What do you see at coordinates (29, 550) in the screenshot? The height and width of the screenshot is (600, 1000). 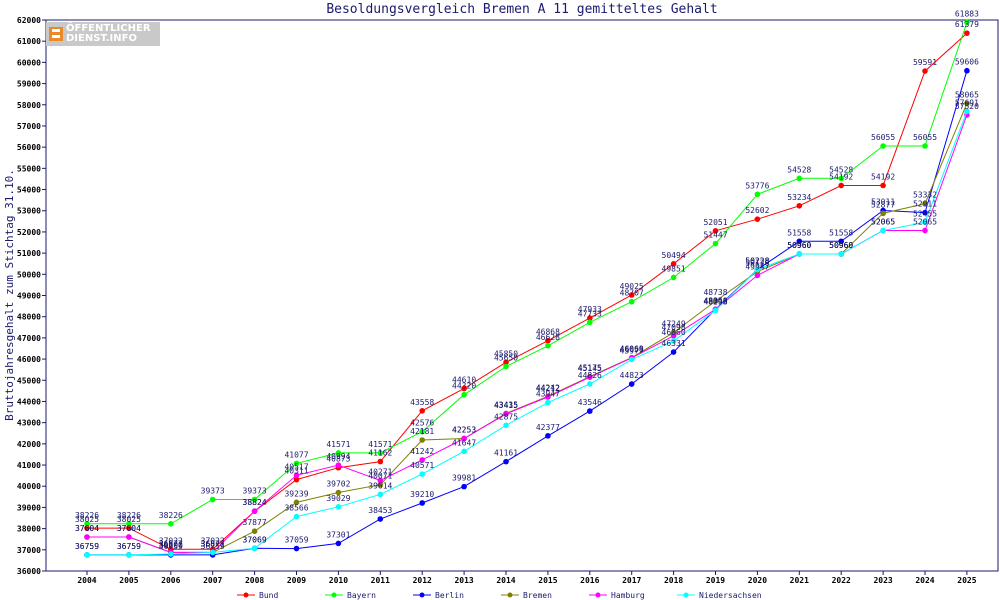 I see `y-tick-label: 37000` at bounding box center [29, 550].